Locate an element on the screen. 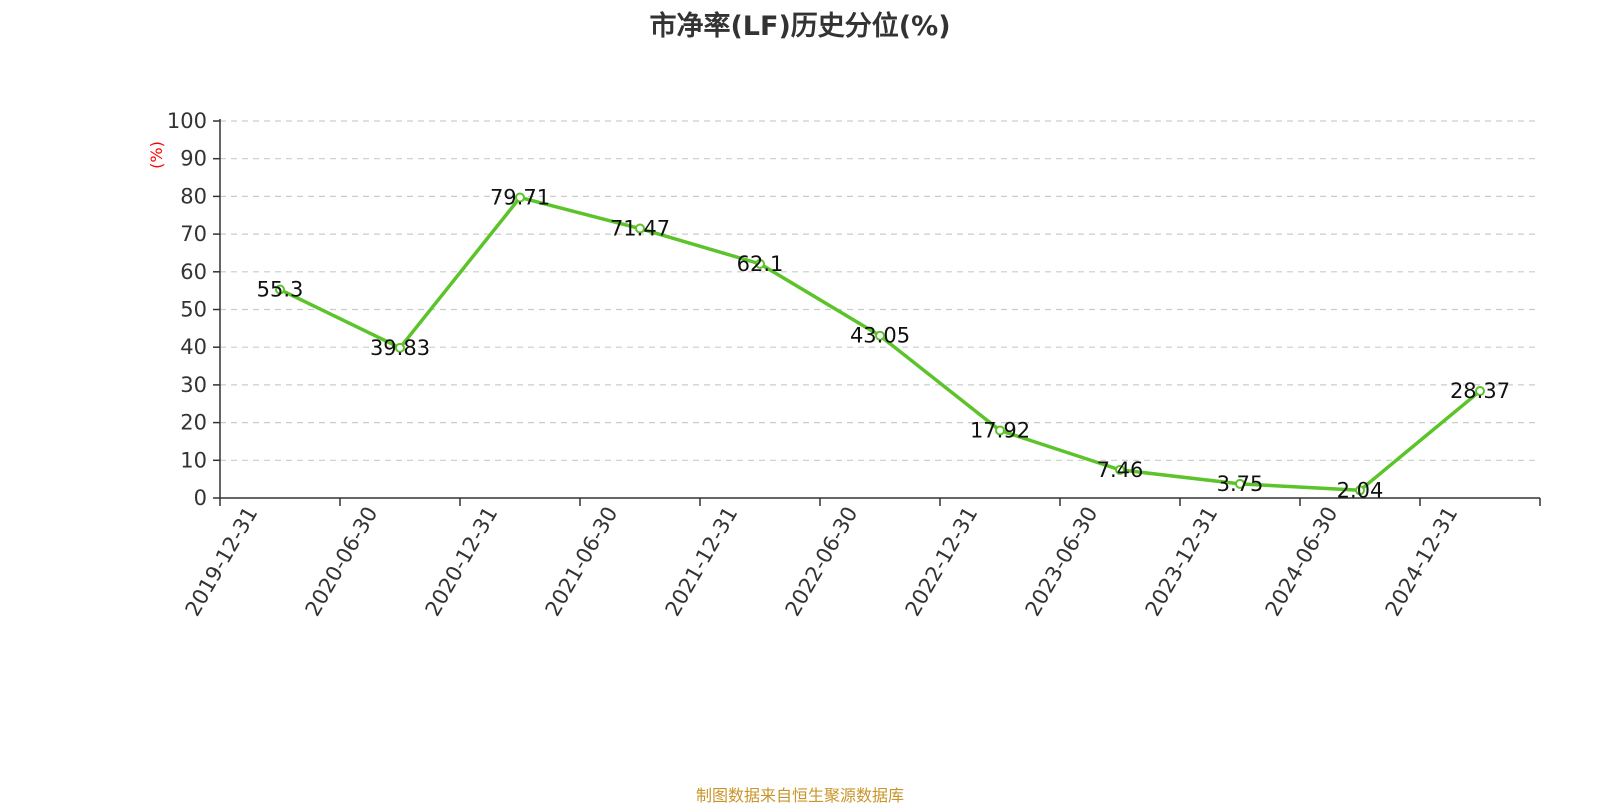 The image size is (1600, 806). data-label: 7.46 is located at coordinates (1120, 470).